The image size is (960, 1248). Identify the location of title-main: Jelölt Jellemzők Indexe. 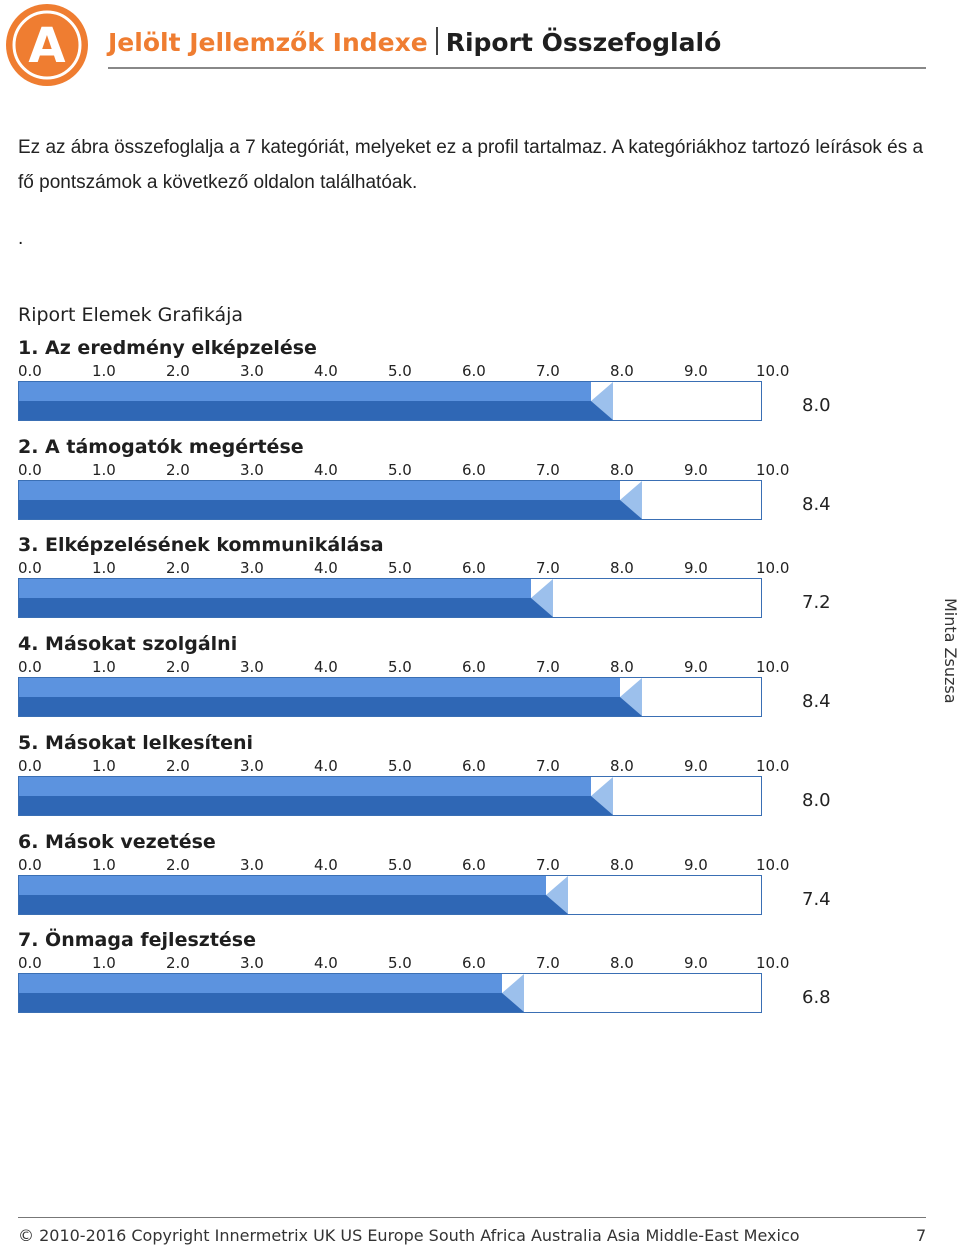
(268, 42).